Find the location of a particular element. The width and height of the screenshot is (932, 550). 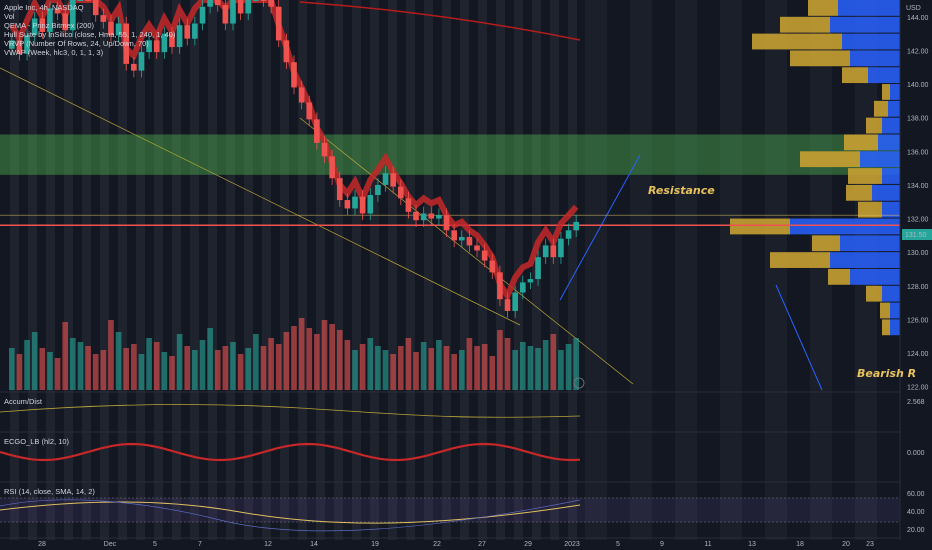

accum-pane-title: Accum/Dist is located at coordinates (23, 401).